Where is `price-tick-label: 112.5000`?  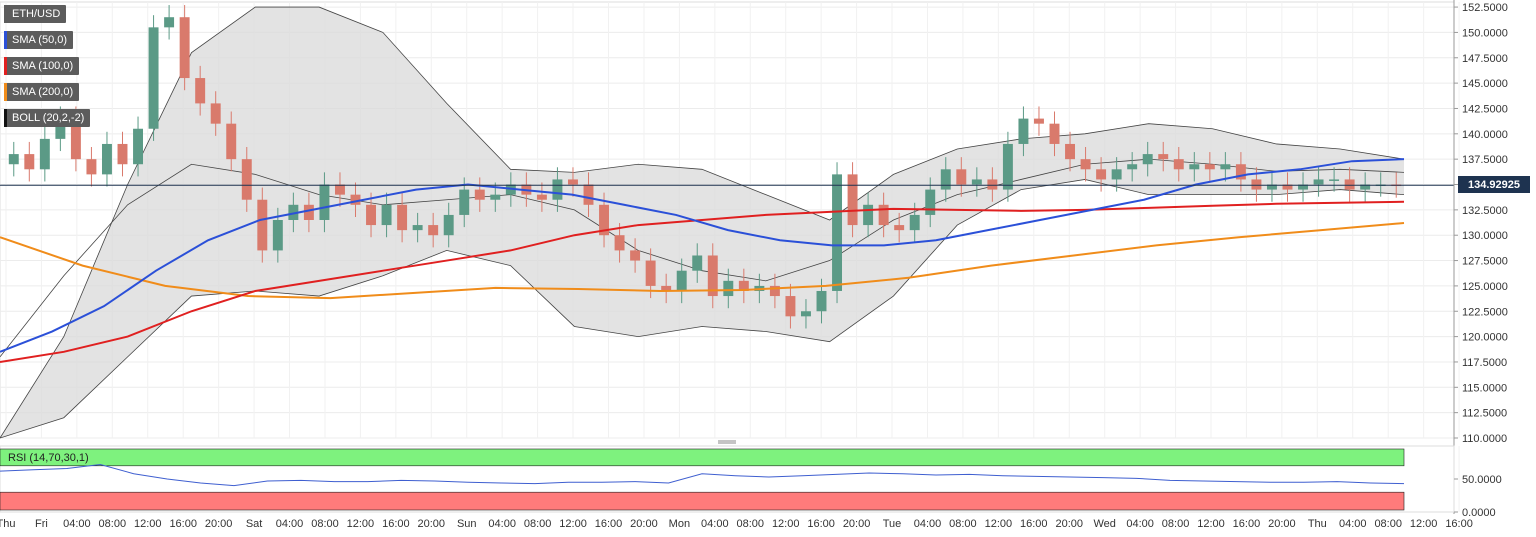
price-tick-label: 112.5000 is located at coordinates (1484, 414).